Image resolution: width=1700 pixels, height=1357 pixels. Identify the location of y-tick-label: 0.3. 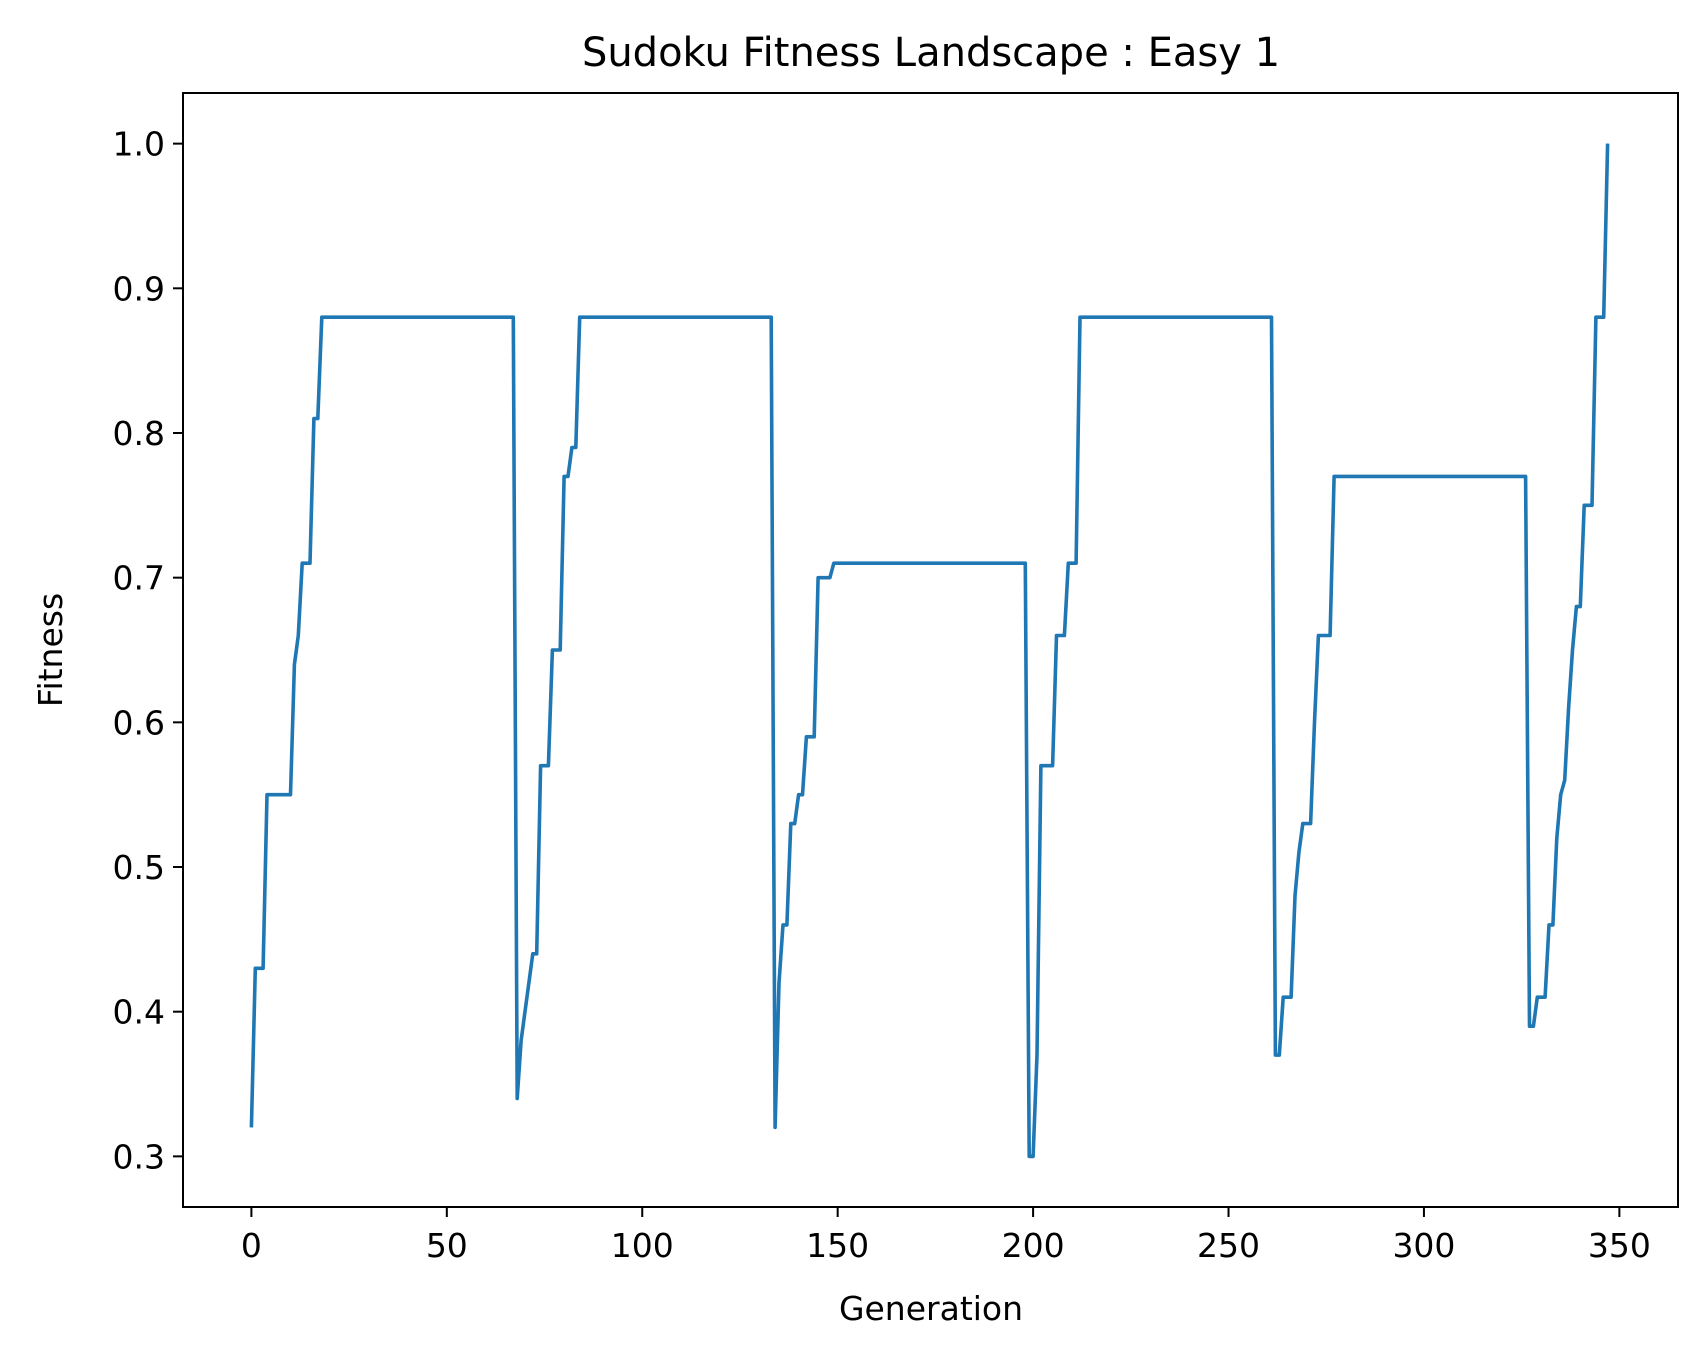
(139, 1156).